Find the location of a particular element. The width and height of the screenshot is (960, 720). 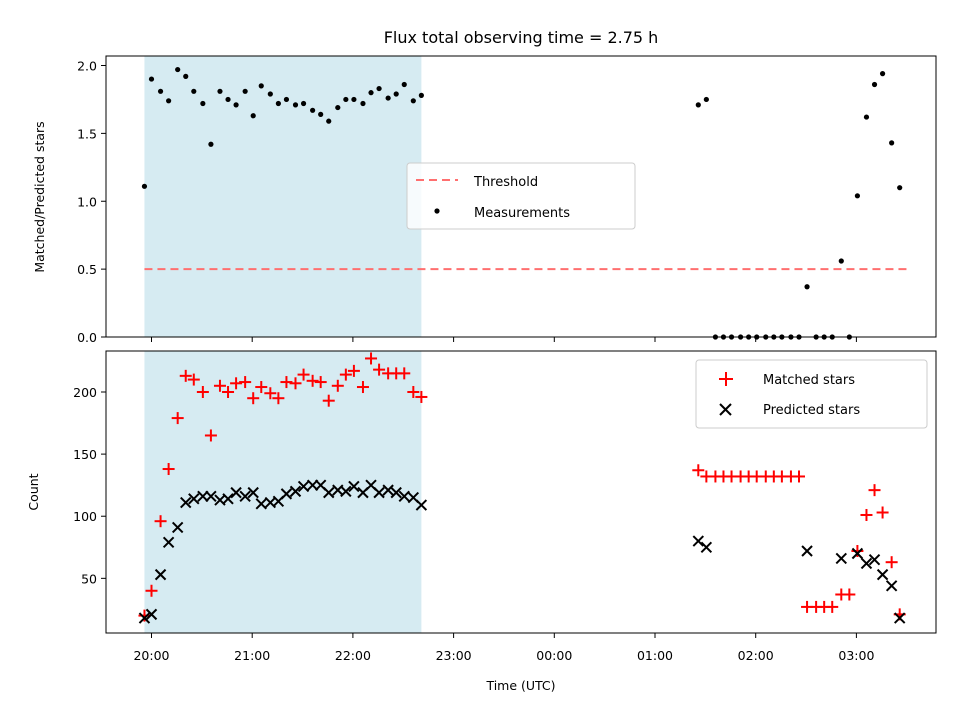

bottom-x-tick-label: 22:00 is located at coordinates (353, 655).